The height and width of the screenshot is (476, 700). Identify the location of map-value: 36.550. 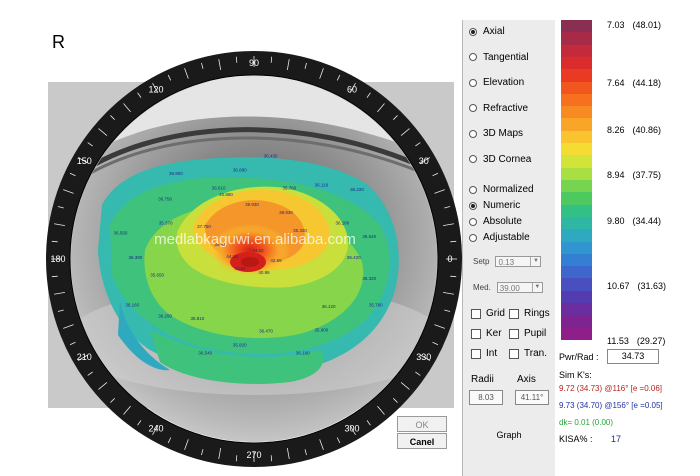
(121, 233).